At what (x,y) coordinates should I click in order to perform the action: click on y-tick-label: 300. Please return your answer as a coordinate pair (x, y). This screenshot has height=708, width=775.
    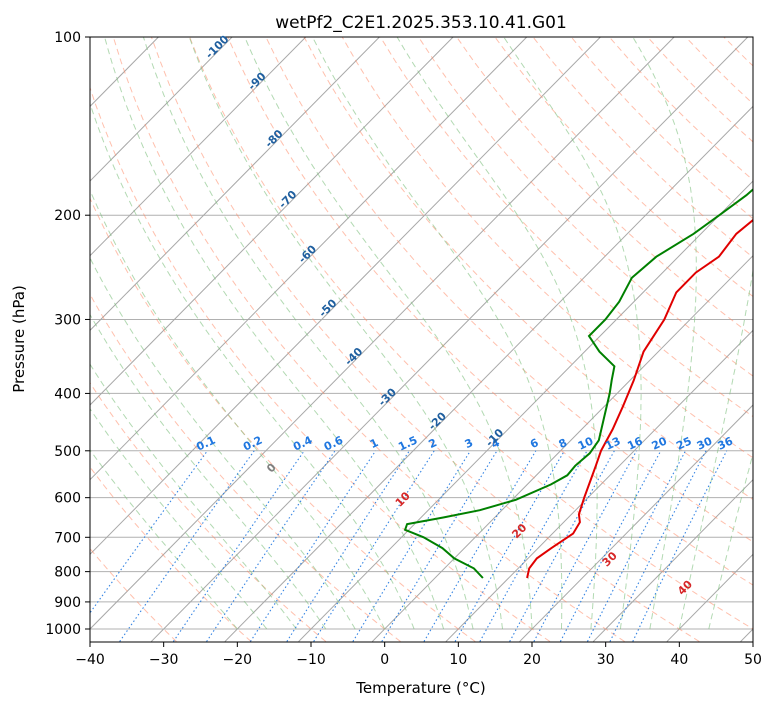
    Looking at the image, I should click on (67, 320).